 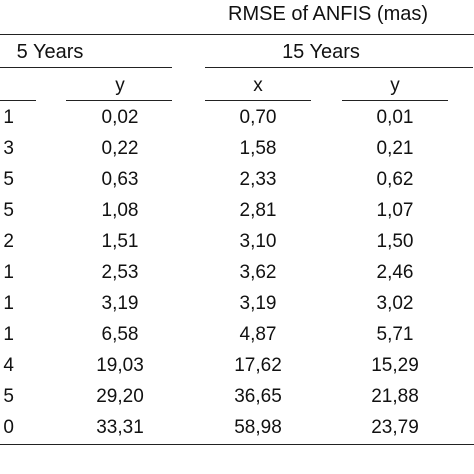 What do you see at coordinates (8, 427) in the screenshot?
I see `row-label-cell: 0` at bounding box center [8, 427].